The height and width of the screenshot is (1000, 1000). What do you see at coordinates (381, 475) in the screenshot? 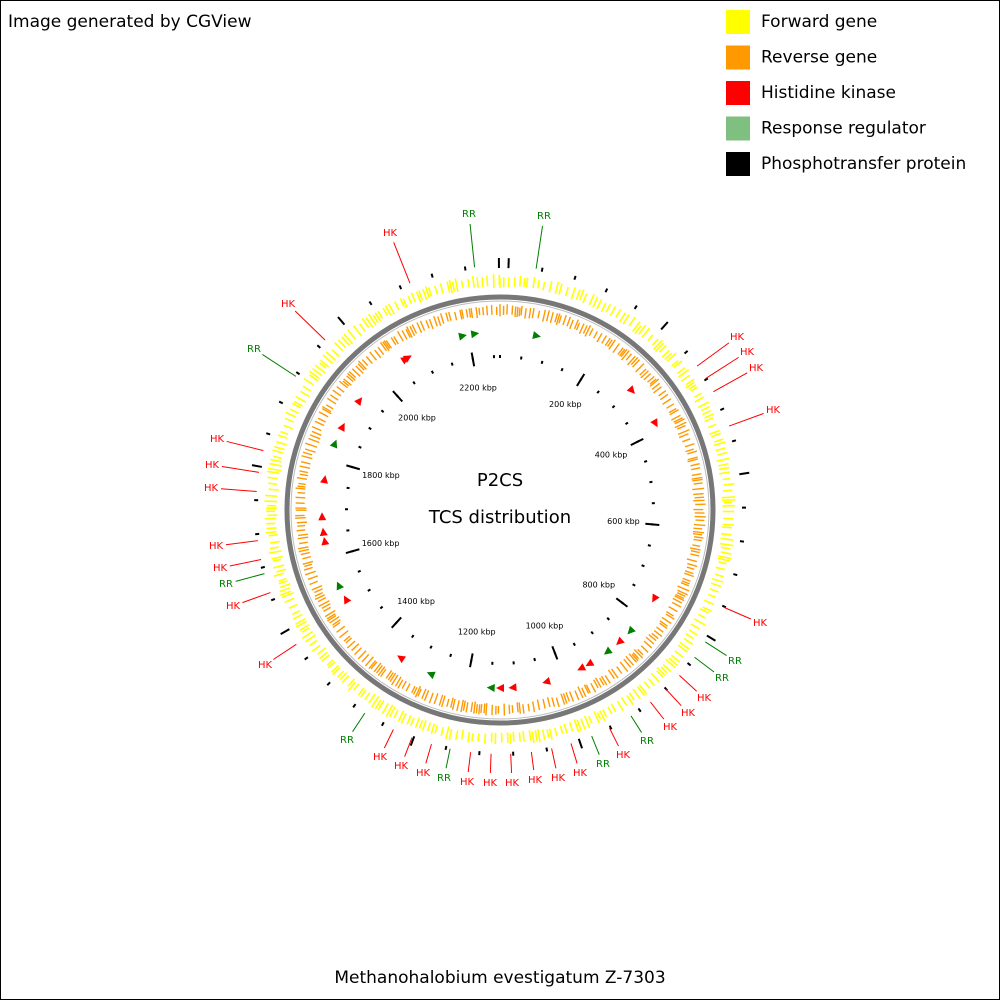
I see `scale-label: 1800 kbp` at bounding box center [381, 475].